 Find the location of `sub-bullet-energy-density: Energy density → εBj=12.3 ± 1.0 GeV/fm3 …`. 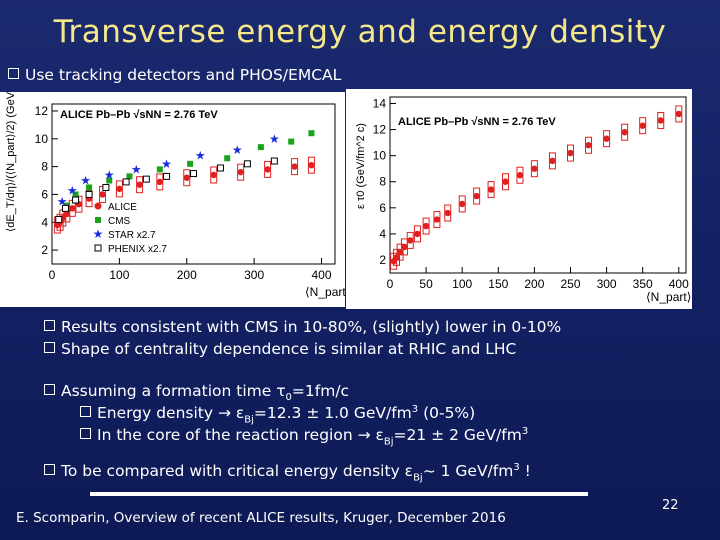

sub-bullet-energy-density: Energy density → εBj=12.3 ± 1.0 GeV/fm3 … is located at coordinates (277, 414).